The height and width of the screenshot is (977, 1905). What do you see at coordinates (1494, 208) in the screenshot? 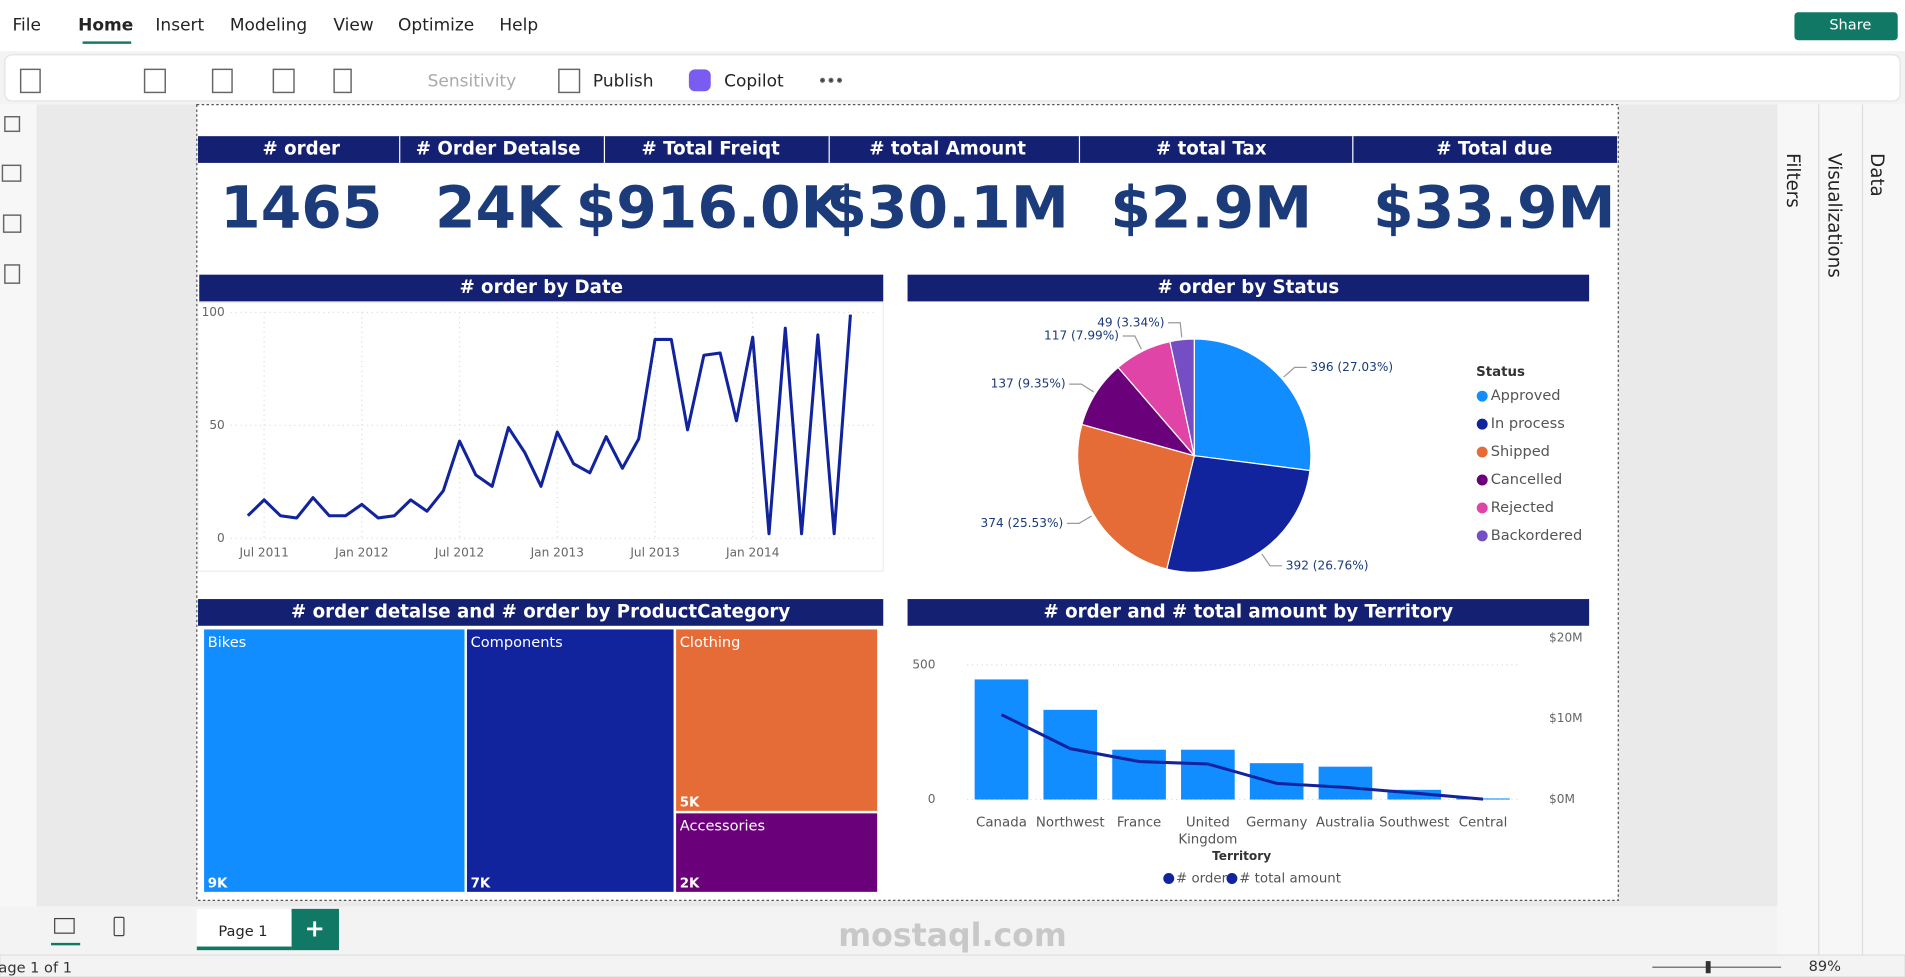
I see `card-value: $33.9M` at bounding box center [1494, 208].